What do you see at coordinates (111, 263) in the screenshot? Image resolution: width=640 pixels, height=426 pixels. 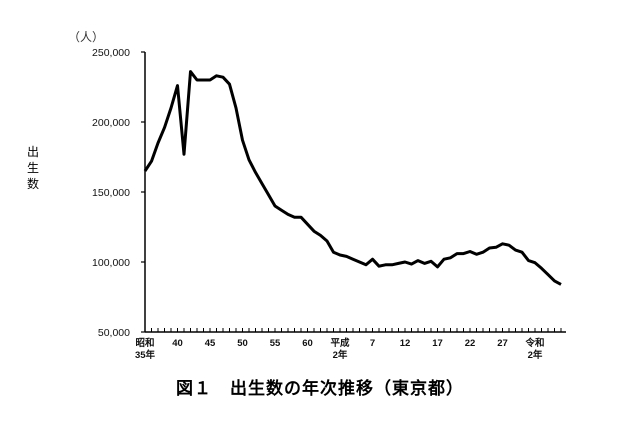 I see `y-tick-label: 100,000` at bounding box center [111, 263].